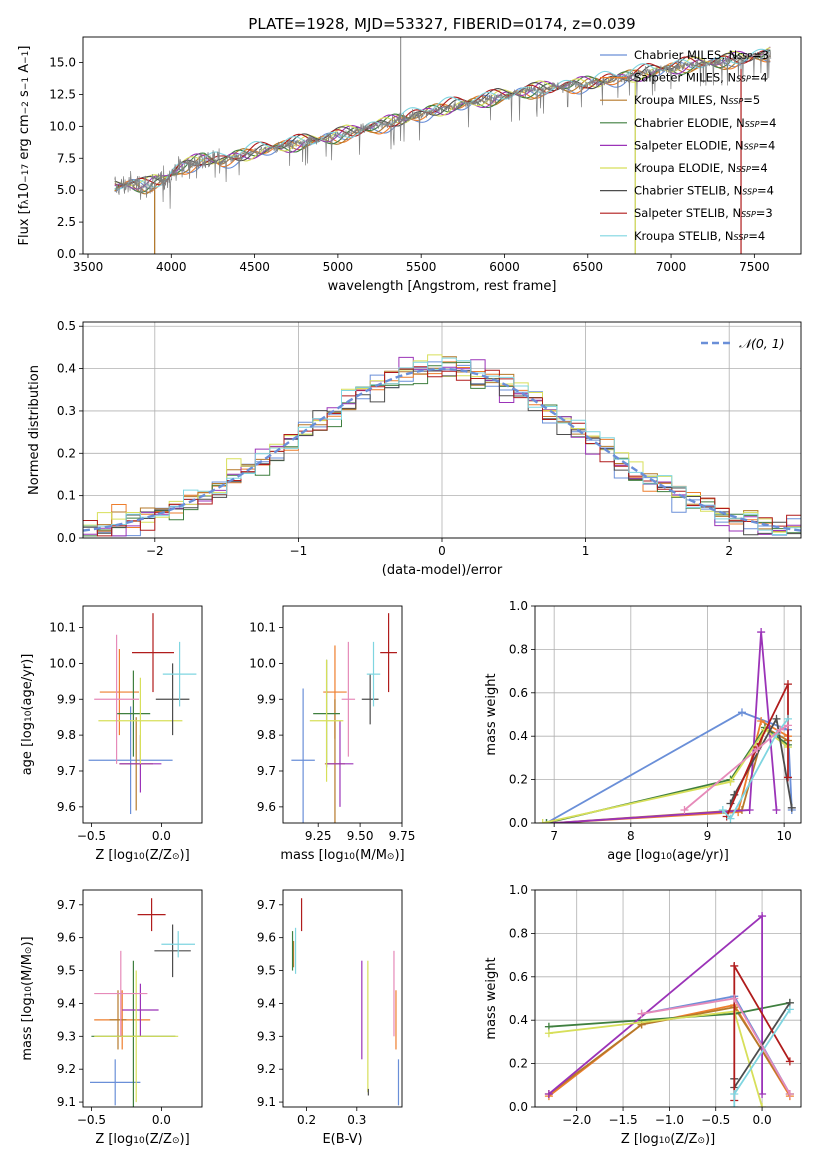 This screenshot has width=819, height=1170. I want to click on legend-label: Kroupa STELIB, NSSP=4, so click(699, 236).